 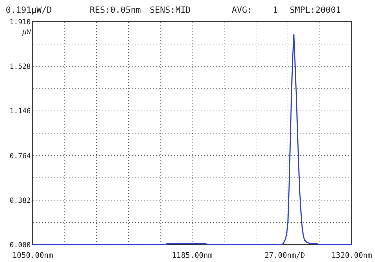 I want to click on text: AVG: 1, so click(x=255, y=11).